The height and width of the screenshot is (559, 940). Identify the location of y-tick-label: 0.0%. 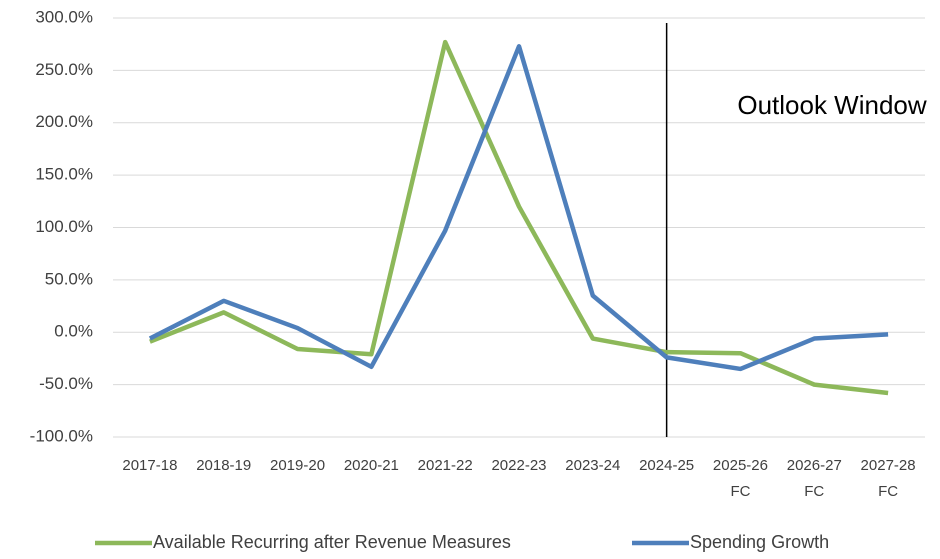
(73, 331).